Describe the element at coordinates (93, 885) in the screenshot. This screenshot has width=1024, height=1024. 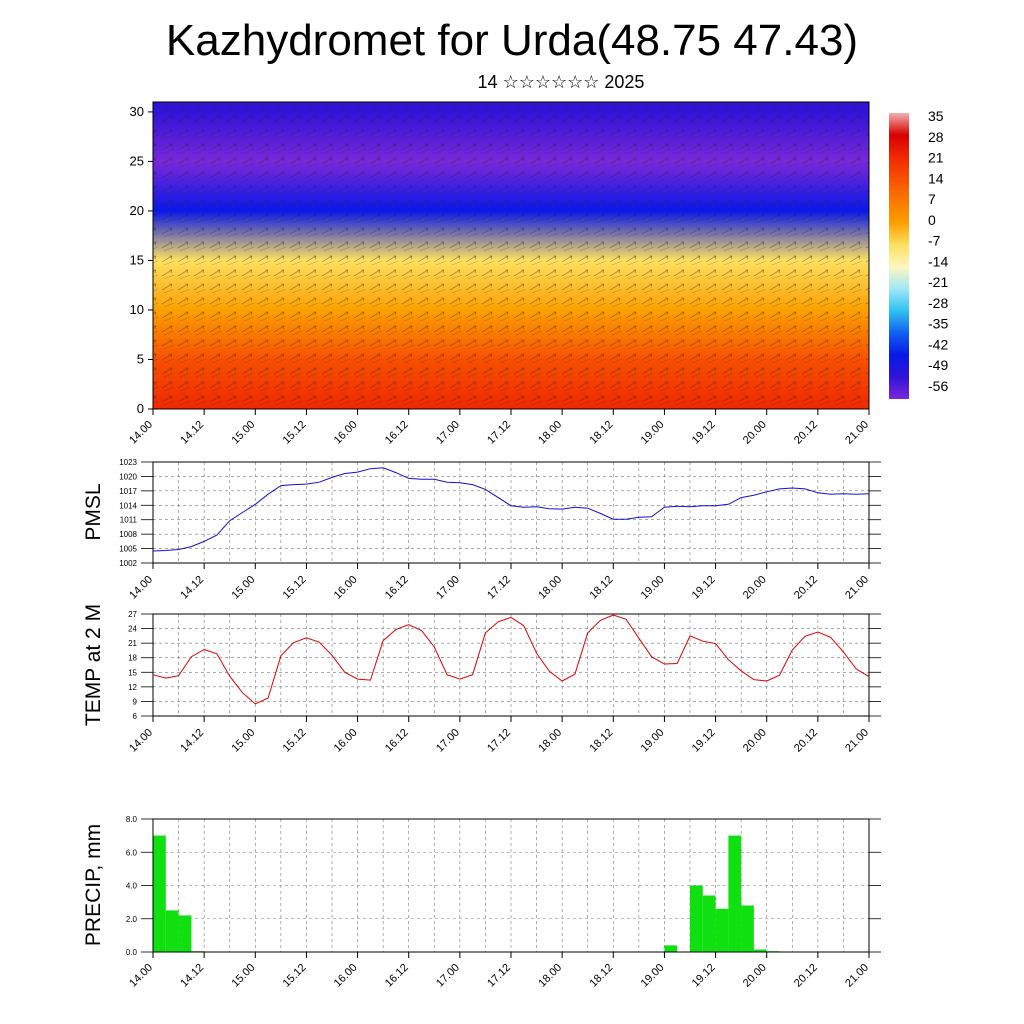
I see `precip-axis-label: PRECIP, mm` at that location.